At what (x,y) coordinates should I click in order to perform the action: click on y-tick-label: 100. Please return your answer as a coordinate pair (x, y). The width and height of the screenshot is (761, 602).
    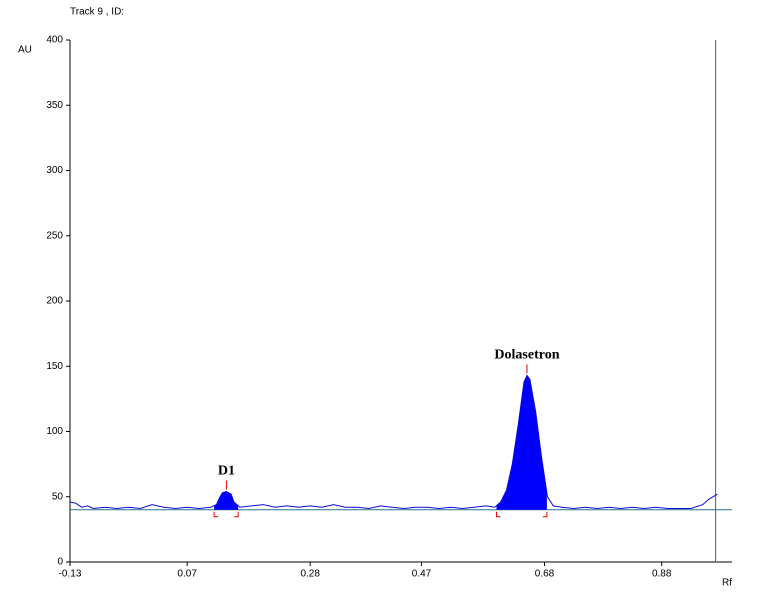
    Looking at the image, I should click on (54, 431).